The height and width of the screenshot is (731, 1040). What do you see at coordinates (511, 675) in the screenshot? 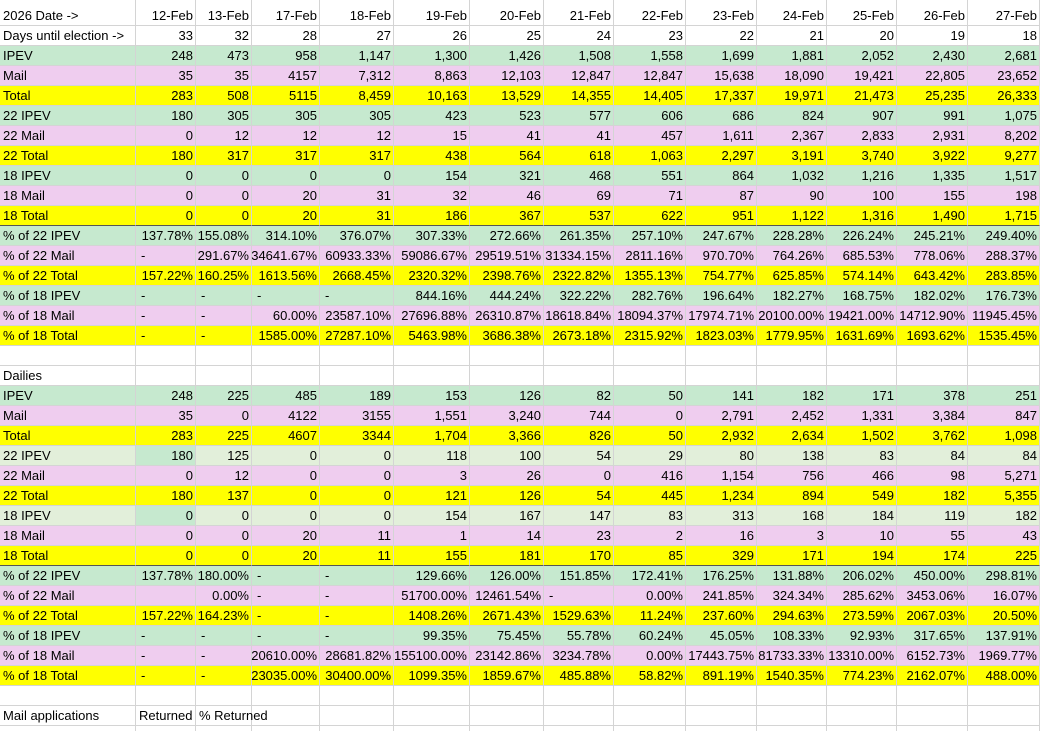
I see `cell-value: 1859.67%` at bounding box center [511, 675].